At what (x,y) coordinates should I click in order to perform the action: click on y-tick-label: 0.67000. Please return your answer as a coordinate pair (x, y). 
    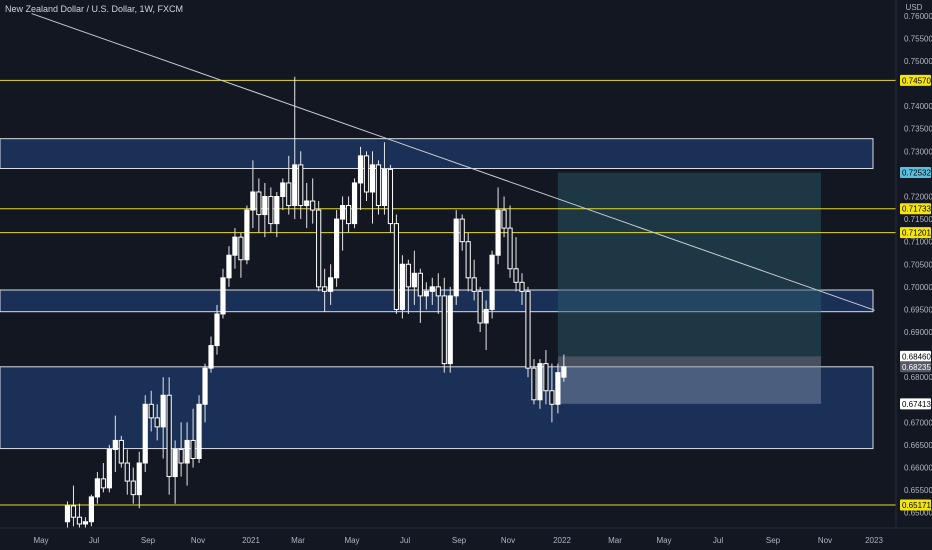
    Looking at the image, I should click on (918, 422).